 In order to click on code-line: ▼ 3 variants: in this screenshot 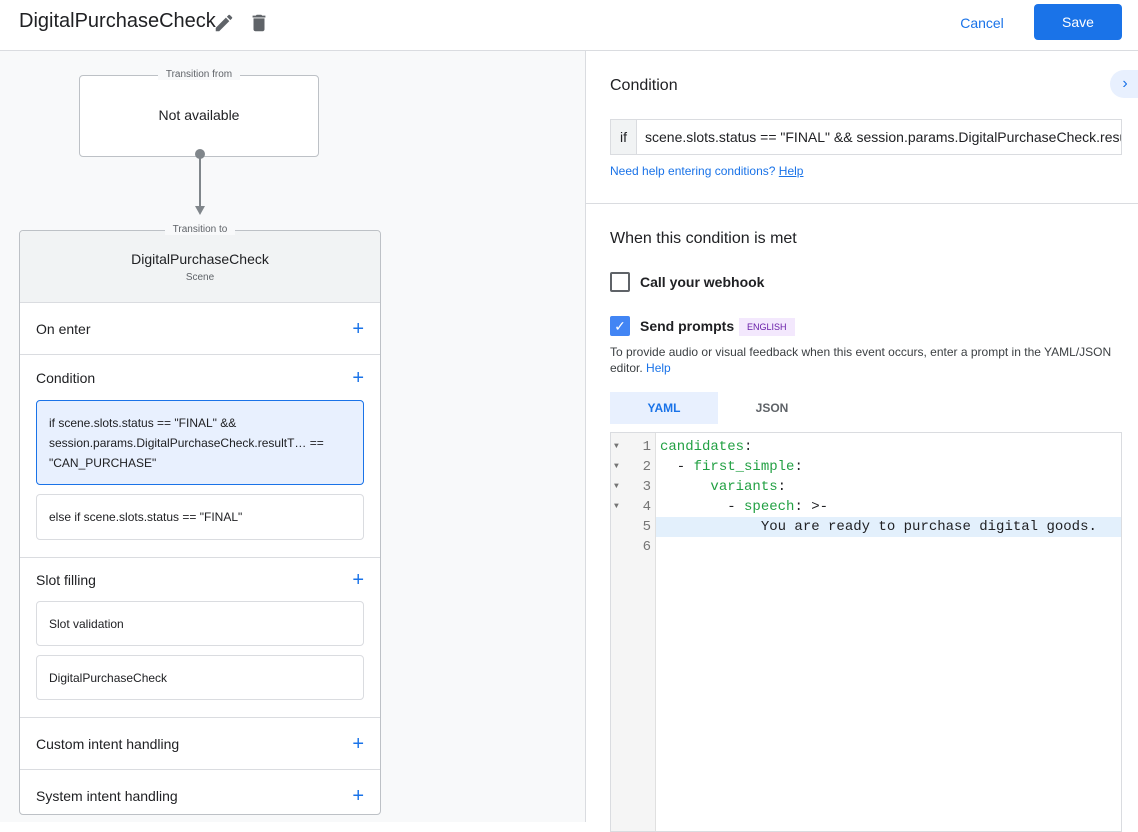, I will do `click(866, 487)`.